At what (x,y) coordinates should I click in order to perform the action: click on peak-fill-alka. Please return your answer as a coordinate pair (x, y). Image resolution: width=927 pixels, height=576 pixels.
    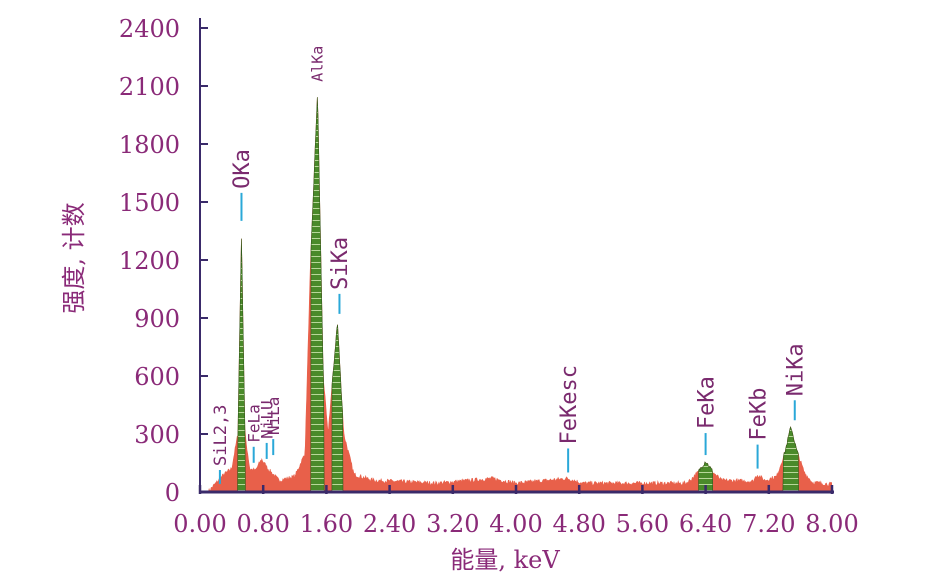
    Looking at the image, I should click on (317, 294).